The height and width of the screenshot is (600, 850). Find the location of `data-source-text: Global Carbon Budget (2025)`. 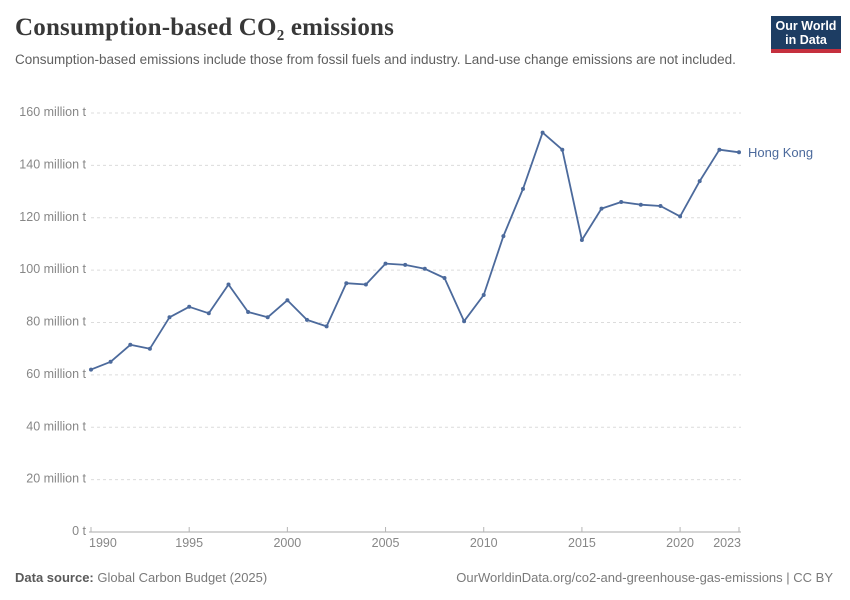

data-source-text: Global Carbon Budget (2025) is located at coordinates (182, 577).